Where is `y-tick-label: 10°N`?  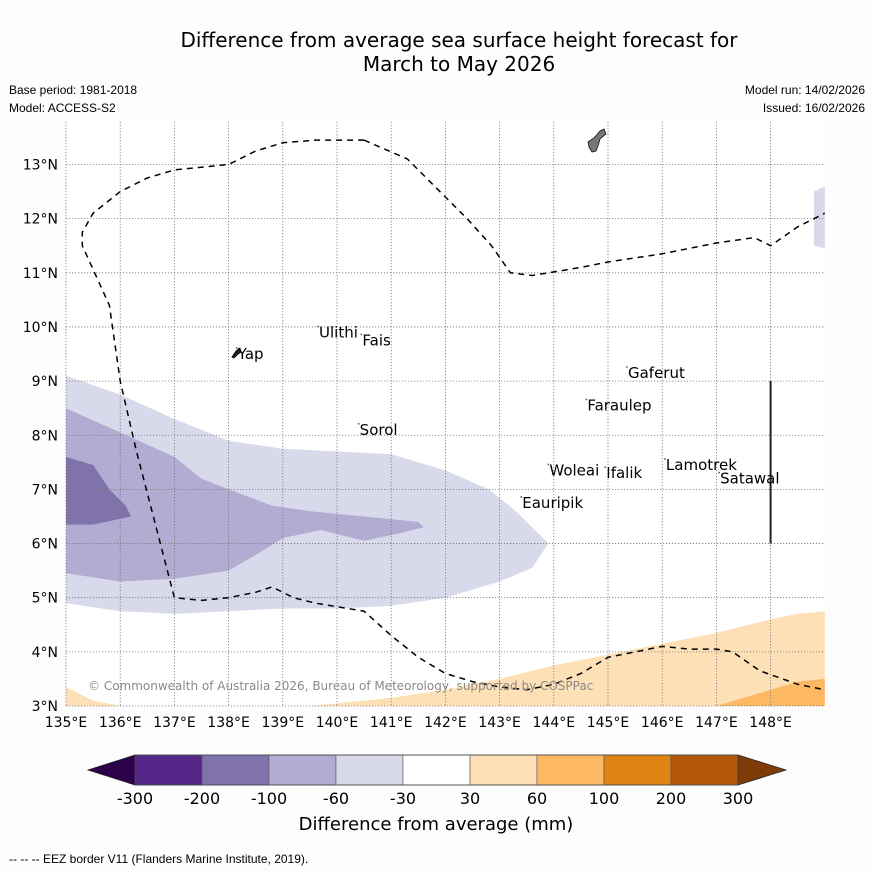 y-tick-label: 10°N is located at coordinates (40, 328).